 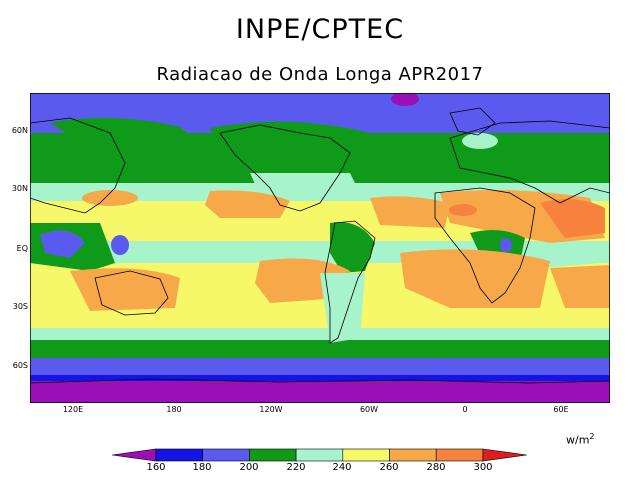 I want to click on region-npacific-orange, so click(x=247, y=204).